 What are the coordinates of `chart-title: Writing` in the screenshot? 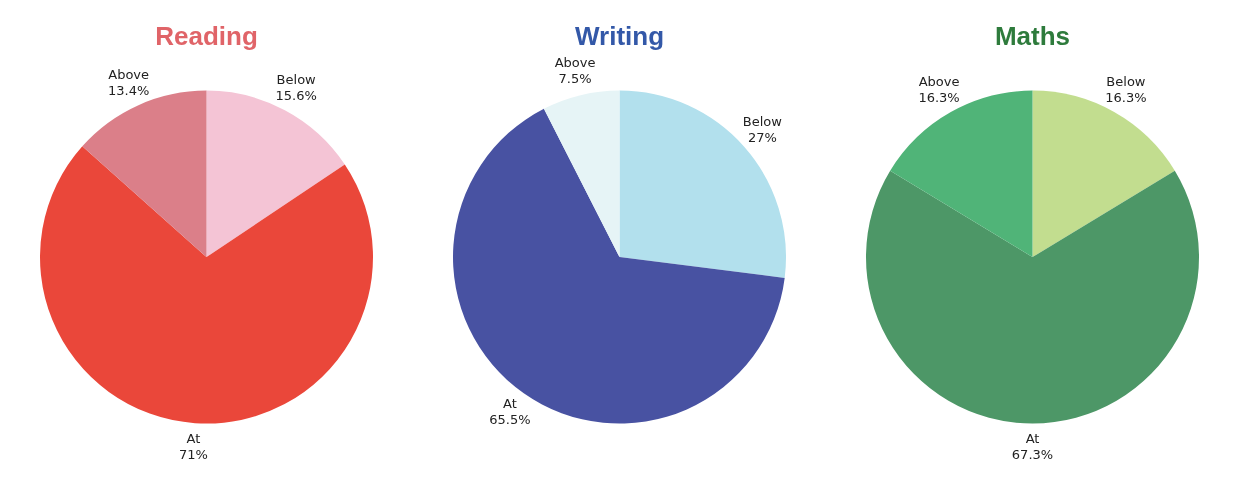 It's located at (619, 35).